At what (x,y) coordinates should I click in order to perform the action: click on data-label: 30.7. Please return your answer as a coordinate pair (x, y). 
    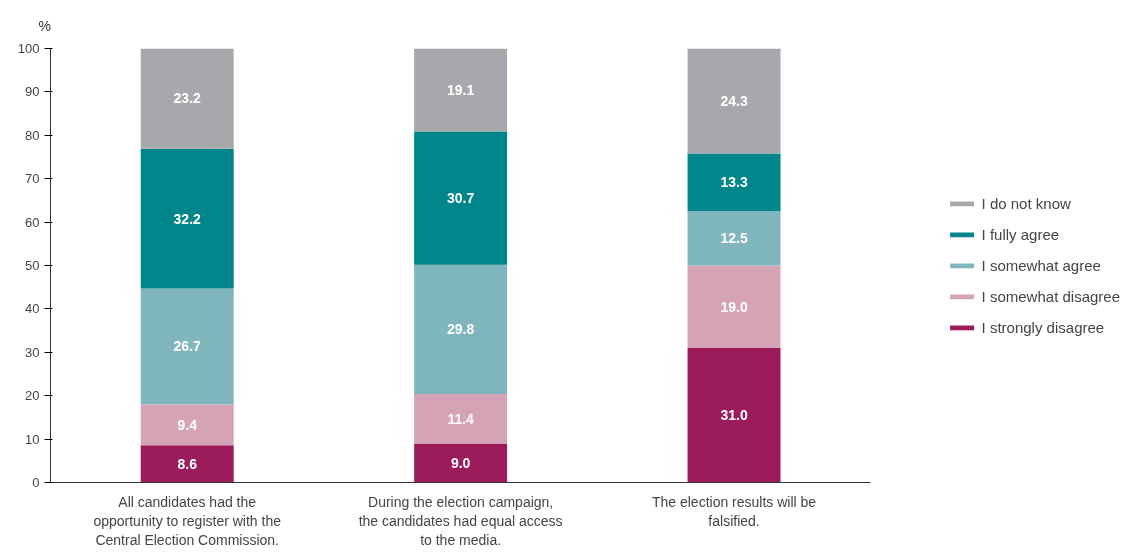
    Looking at the image, I should click on (461, 198).